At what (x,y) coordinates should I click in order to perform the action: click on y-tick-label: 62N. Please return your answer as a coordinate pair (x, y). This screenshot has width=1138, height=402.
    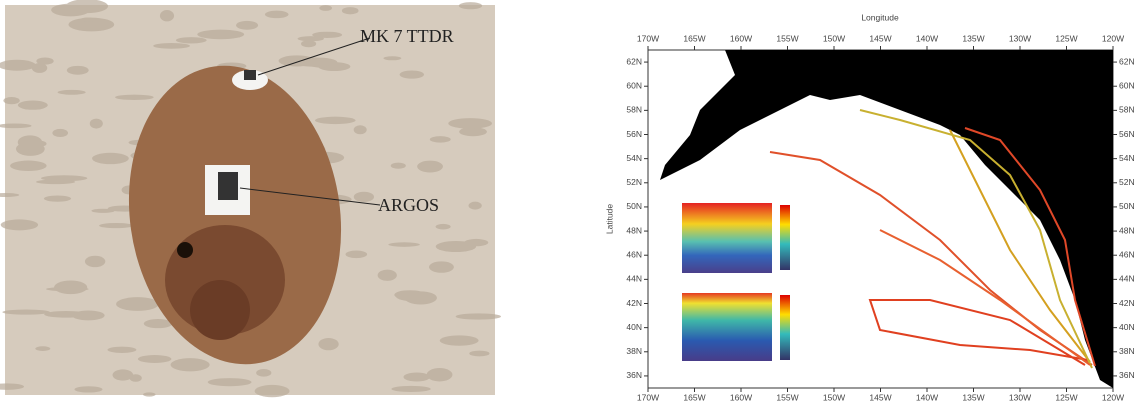
    Looking at the image, I should click on (634, 61).